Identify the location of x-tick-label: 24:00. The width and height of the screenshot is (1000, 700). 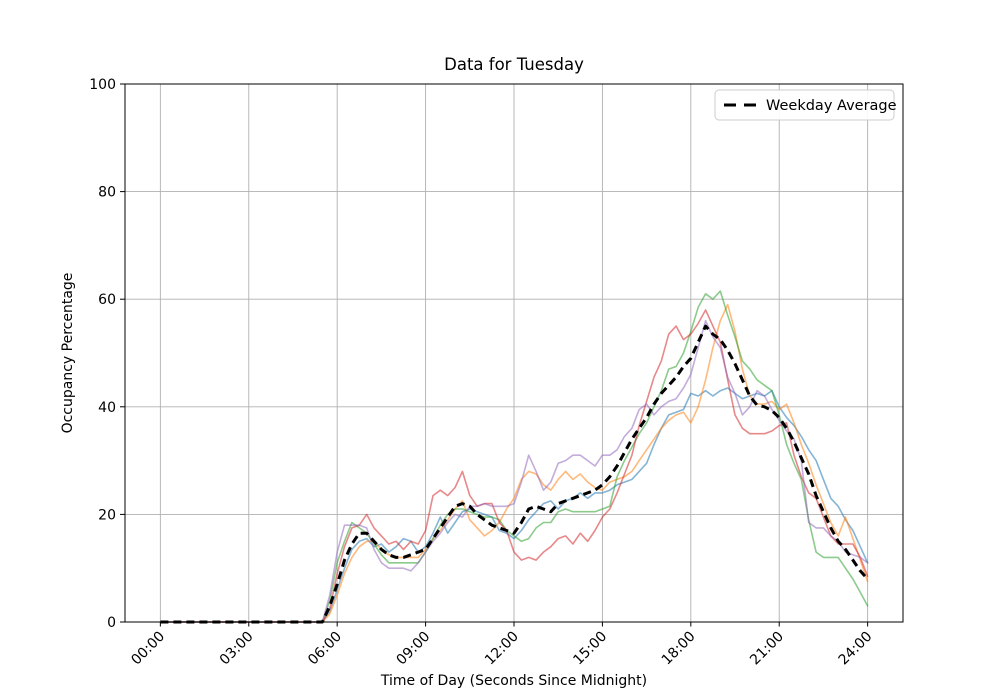
(856, 649).